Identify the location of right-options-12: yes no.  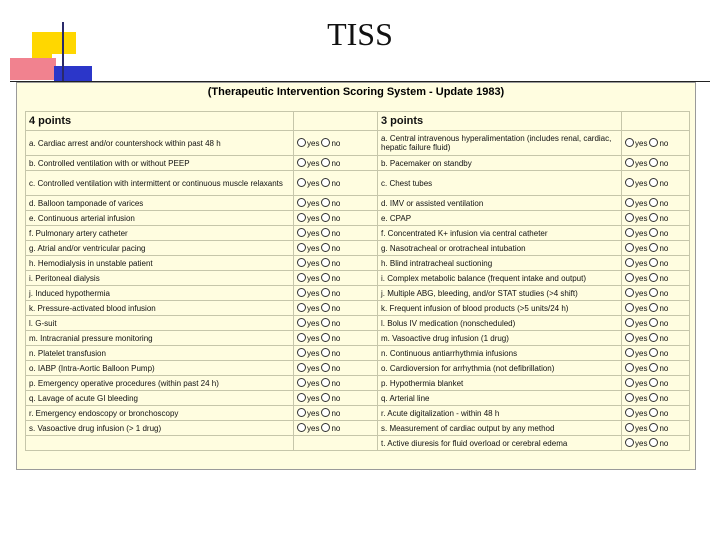
(655, 338).